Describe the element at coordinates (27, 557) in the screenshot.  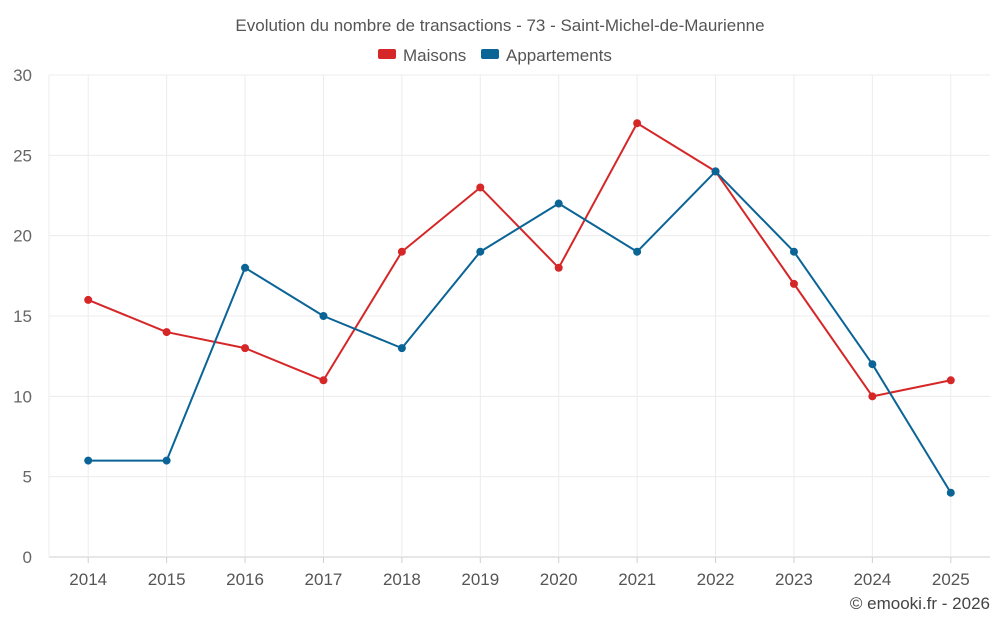
I see `y-tick-label: 0` at that location.